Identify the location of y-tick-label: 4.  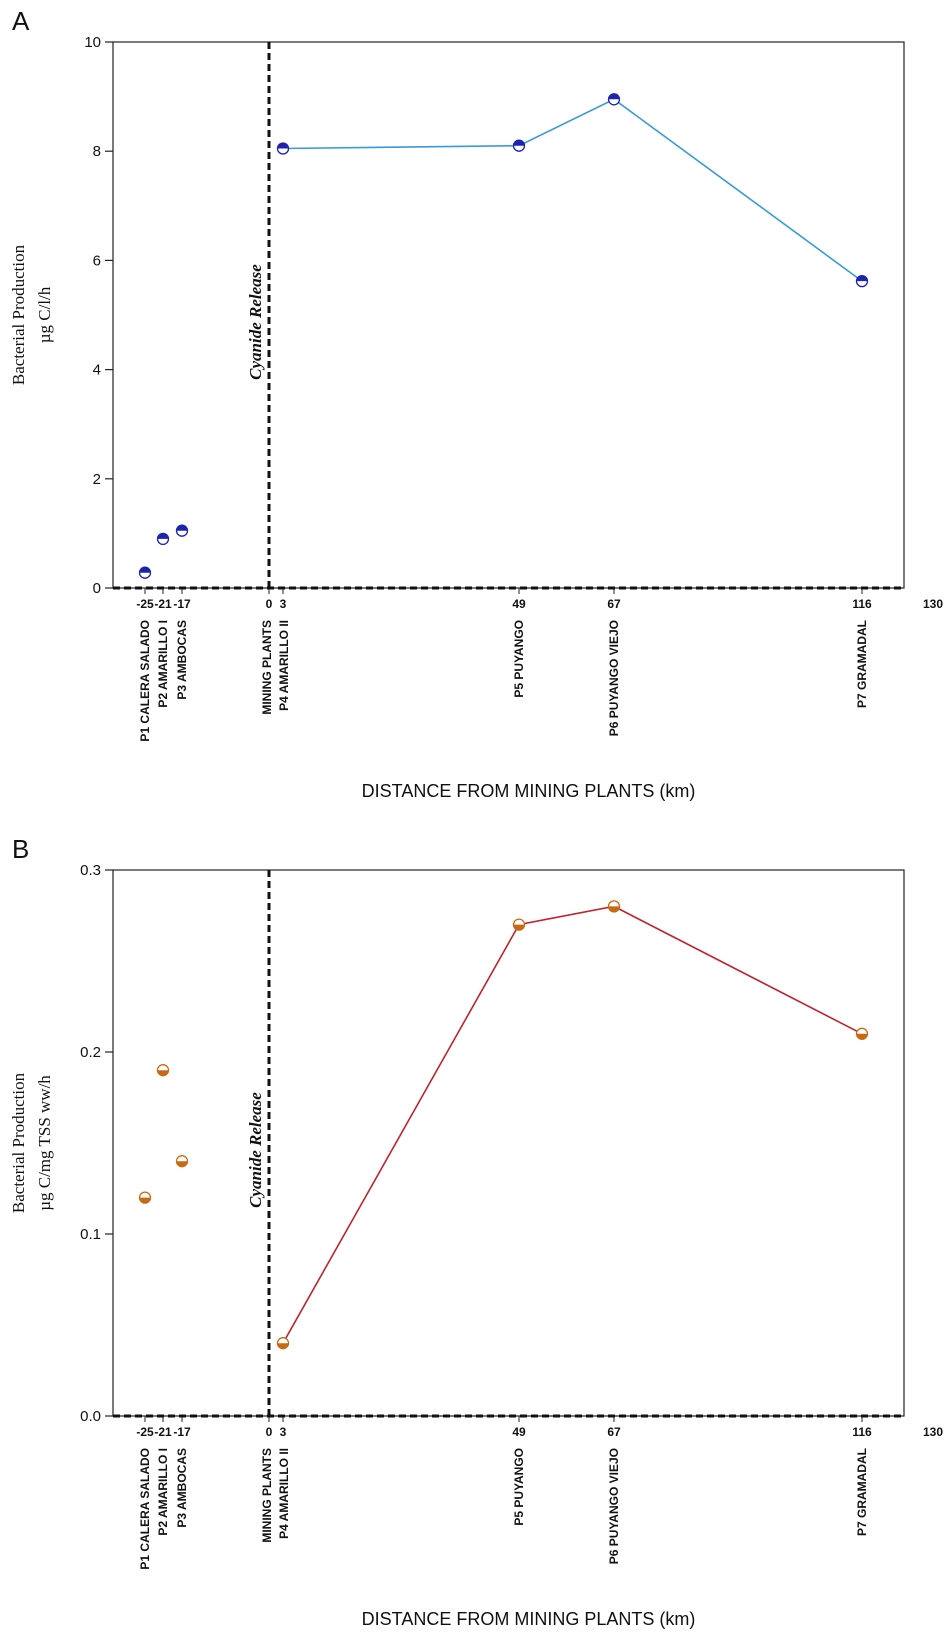
(97, 370).